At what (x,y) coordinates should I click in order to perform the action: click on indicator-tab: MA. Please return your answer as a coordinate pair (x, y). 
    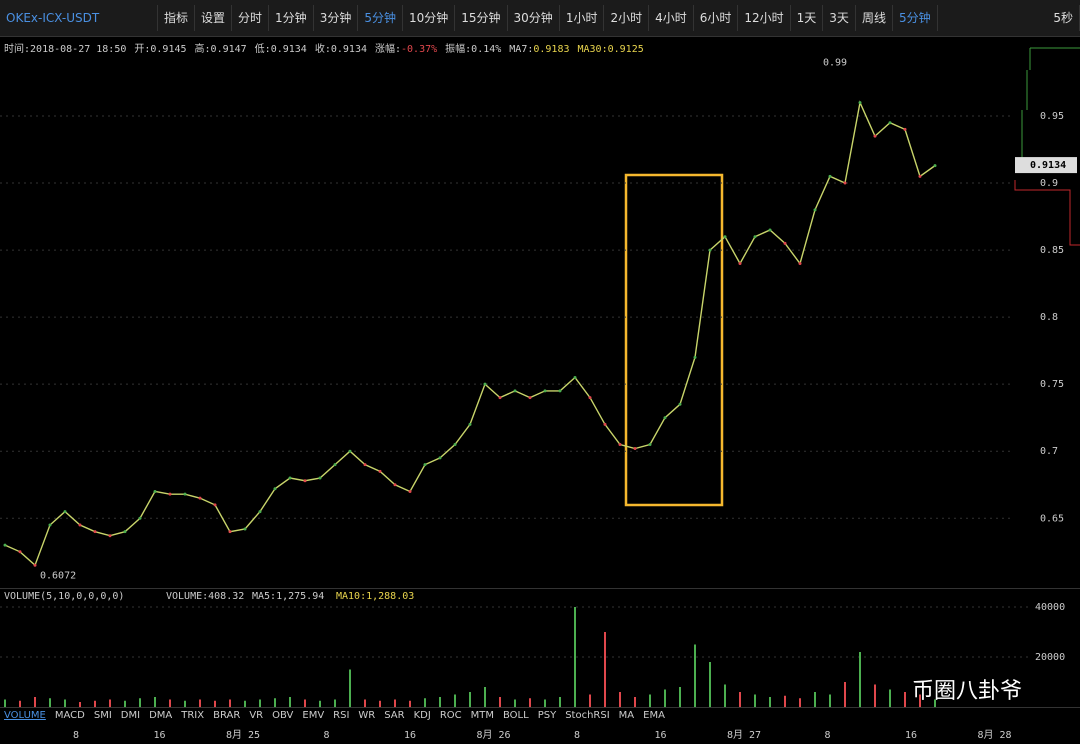
    Looking at the image, I should click on (626, 715).